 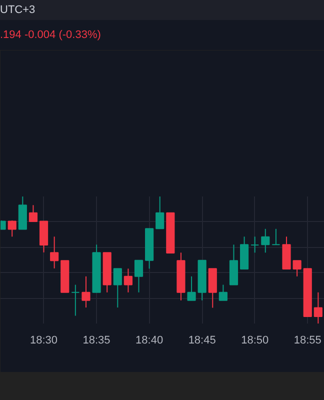 I want to click on x-tick-label: 18:40, so click(x=150, y=340).